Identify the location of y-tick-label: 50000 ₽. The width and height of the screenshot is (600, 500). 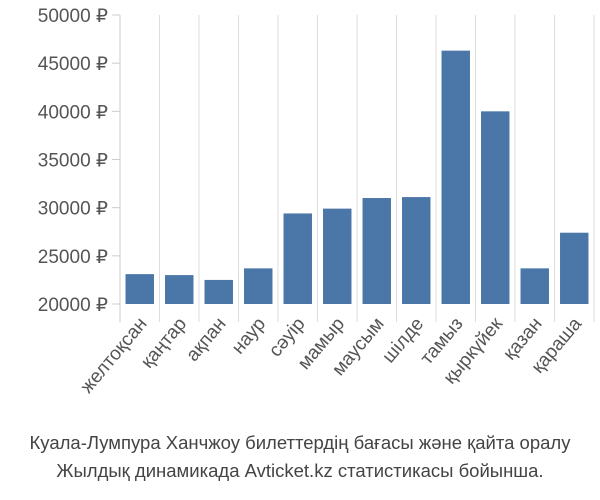
(73, 16).